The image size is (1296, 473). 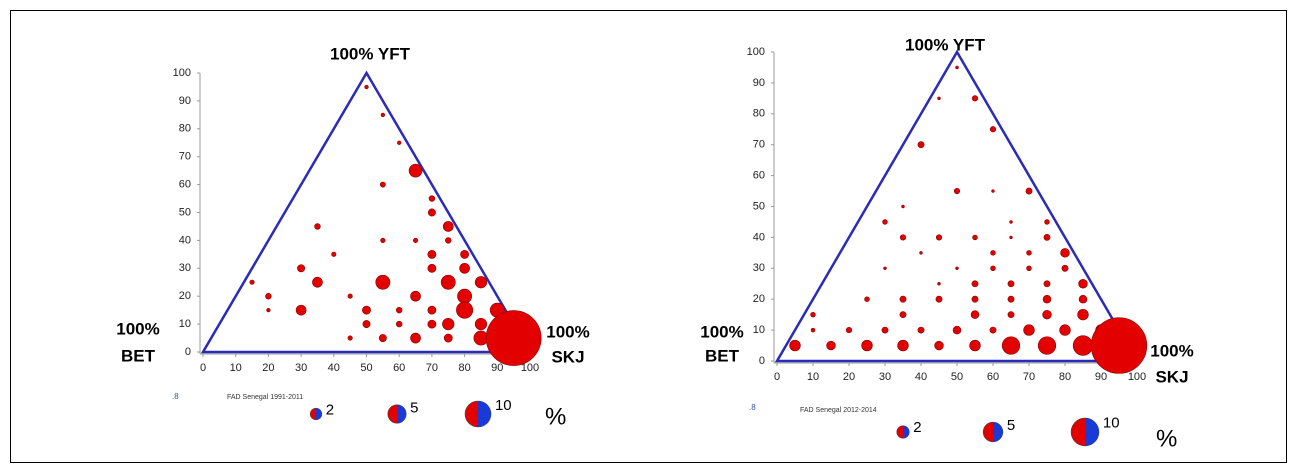 What do you see at coordinates (137, 328) in the screenshot?
I see `left-label: 100%` at bounding box center [137, 328].